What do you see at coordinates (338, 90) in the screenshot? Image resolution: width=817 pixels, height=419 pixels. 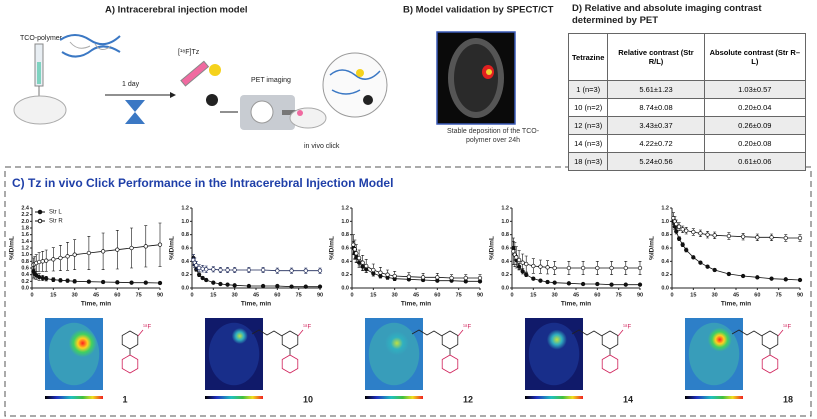 I see `mouse-illustration` at bounding box center [338, 90].